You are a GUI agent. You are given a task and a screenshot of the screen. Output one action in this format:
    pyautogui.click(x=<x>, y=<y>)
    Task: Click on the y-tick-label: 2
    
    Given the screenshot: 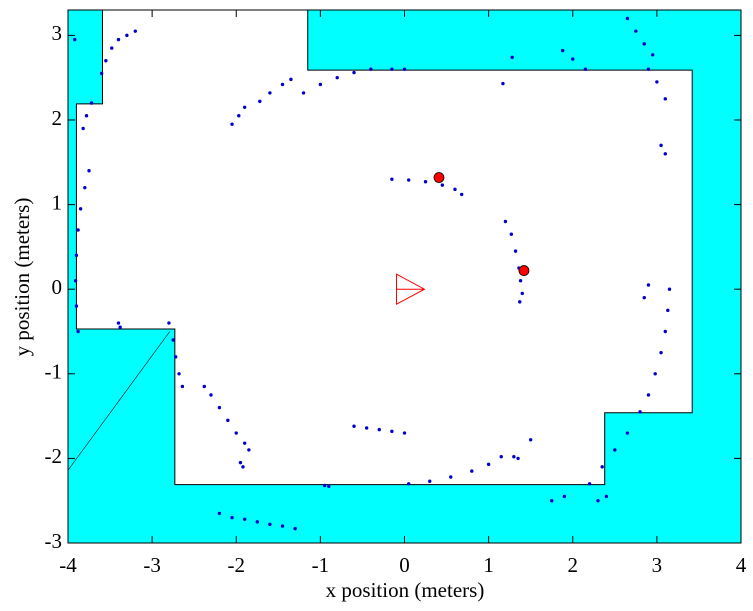 What is the action you would take?
    pyautogui.click(x=57, y=118)
    